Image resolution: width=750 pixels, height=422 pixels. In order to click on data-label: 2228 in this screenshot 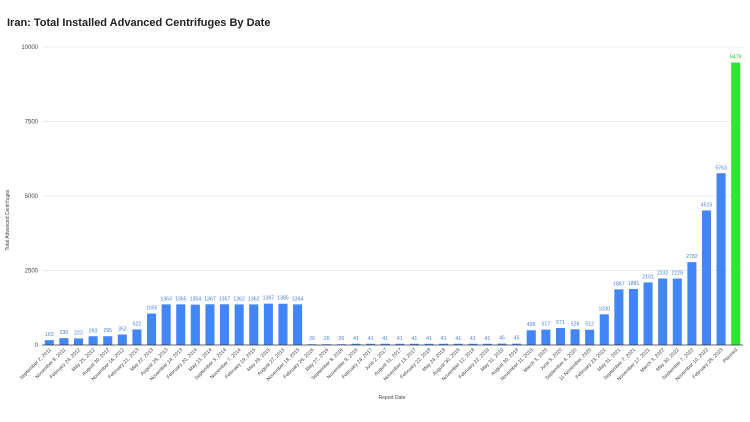, I will do `click(678, 274)`.